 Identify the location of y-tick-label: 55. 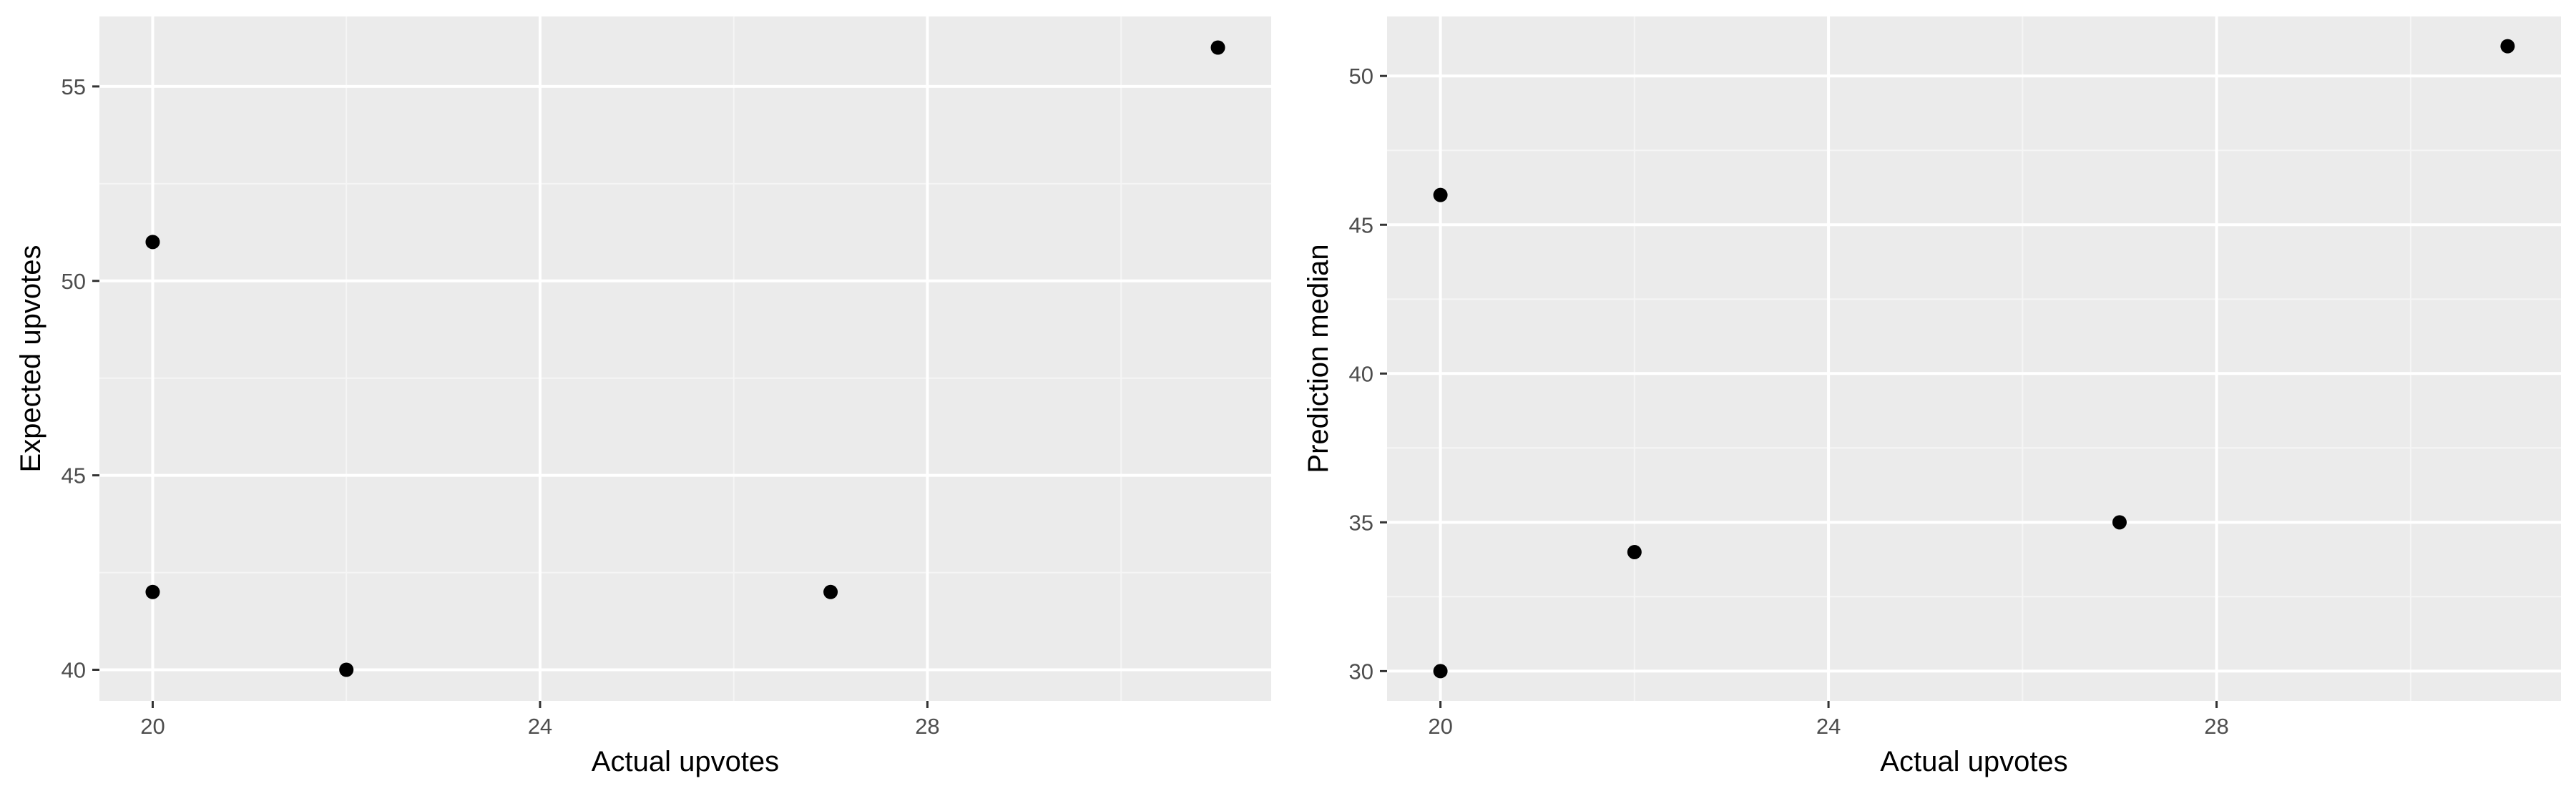
(74, 86).